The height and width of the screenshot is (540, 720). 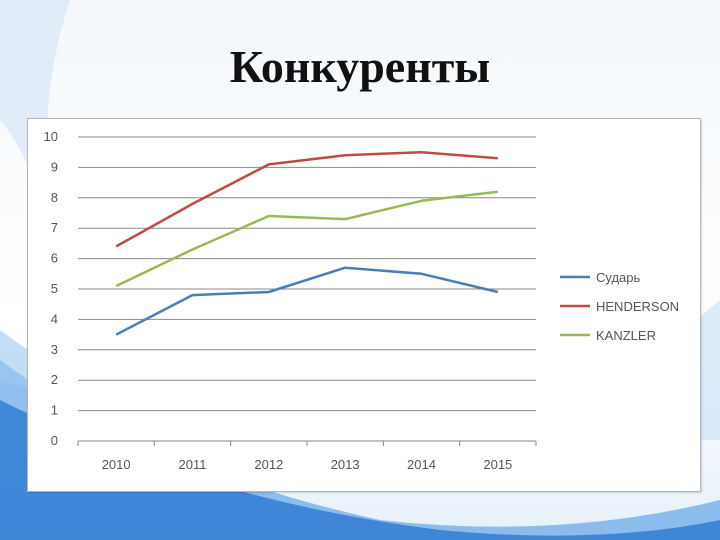 What do you see at coordinates (54, 197) in the screenshot?
I see `y-tick-label: 8` at bounding box center [54, 197].